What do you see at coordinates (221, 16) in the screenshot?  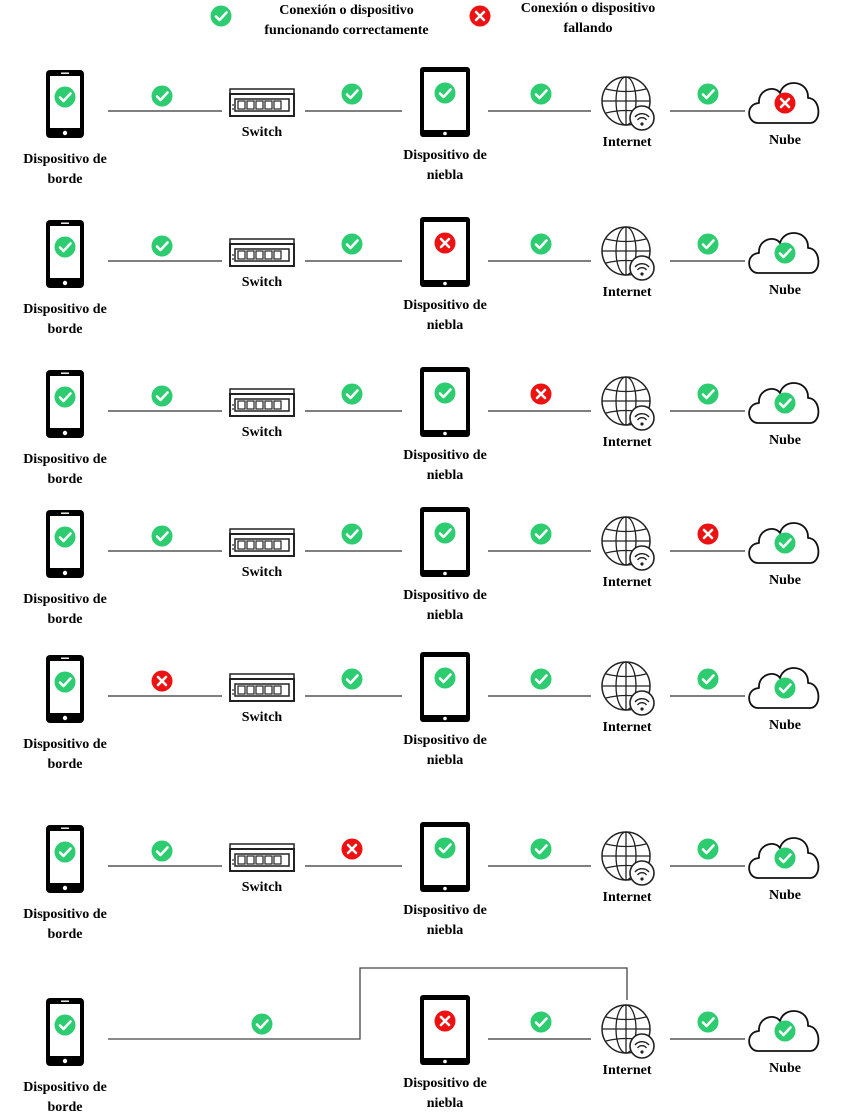 I see `legend-ok-icon` at bounding box center [221, 16].